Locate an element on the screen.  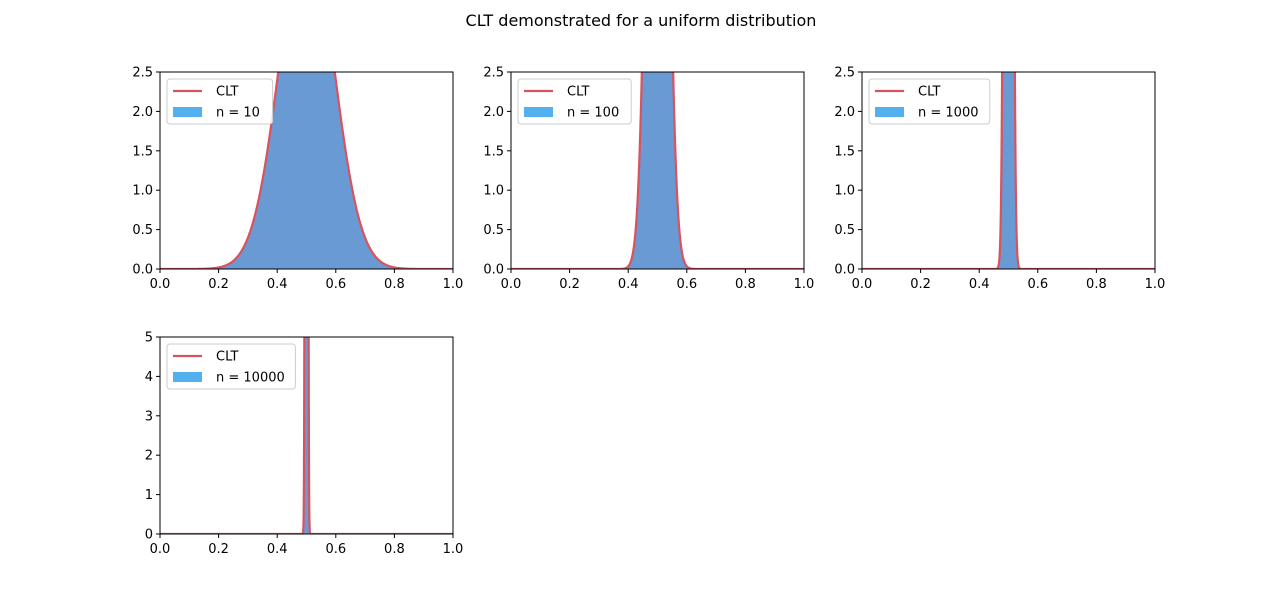
x-tick-label: 0.4 is located at coordinates (979, 284).